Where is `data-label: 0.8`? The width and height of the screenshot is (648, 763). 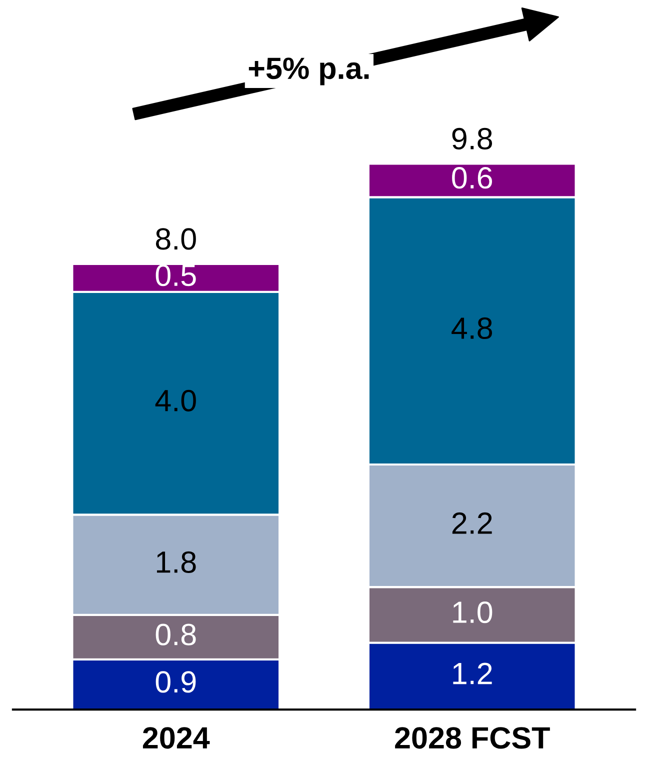 data-label: 0.8 is located at coordinates (176, 635).